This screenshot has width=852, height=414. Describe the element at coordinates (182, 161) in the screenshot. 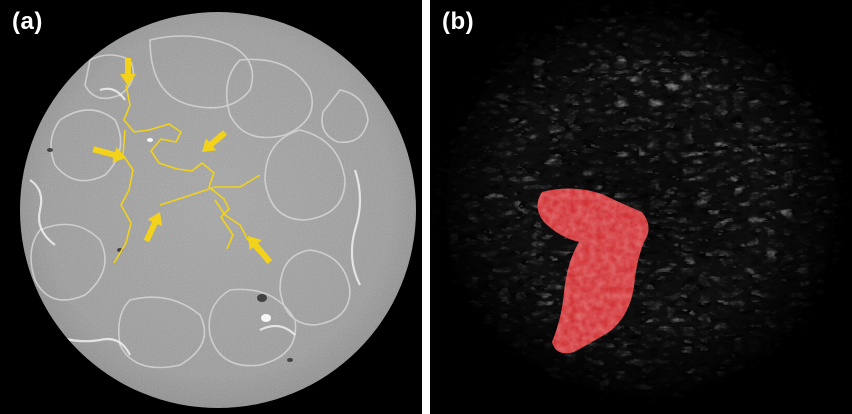

I see `annotation-arrows` at that location.